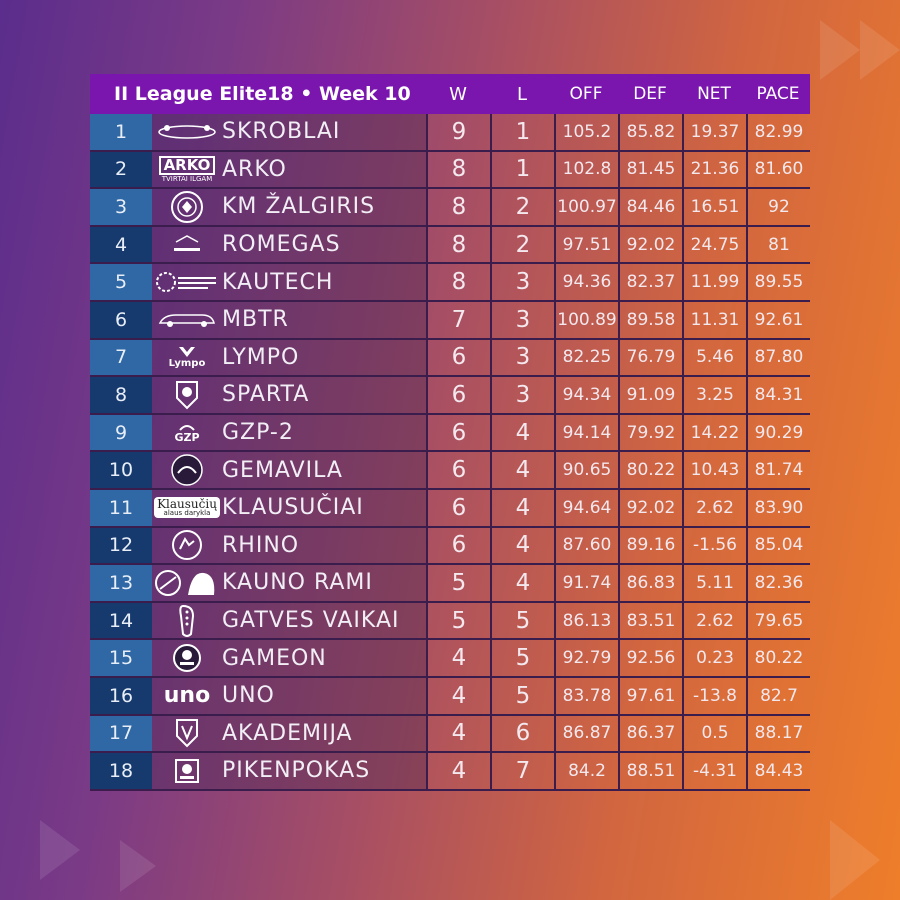 The width and height of the screenshot is (900, 900). What do you see at coordinates (714, 583) in the screenshot?
I see `net-cell: 5.11` at bounding box center [714, 583].